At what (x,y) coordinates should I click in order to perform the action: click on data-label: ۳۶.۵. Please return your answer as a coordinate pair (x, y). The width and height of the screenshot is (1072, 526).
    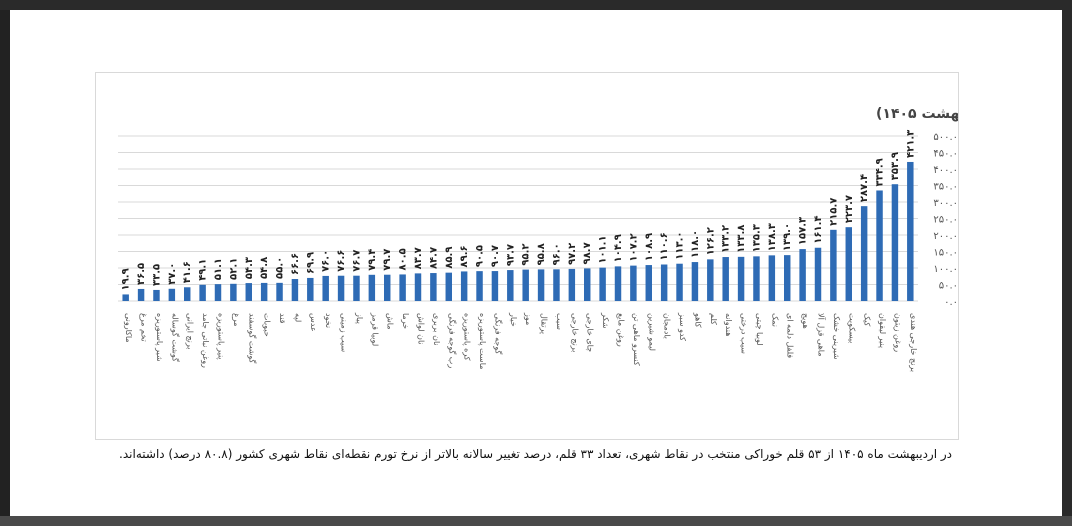
    Looking at the image, I should click on (141, 274).